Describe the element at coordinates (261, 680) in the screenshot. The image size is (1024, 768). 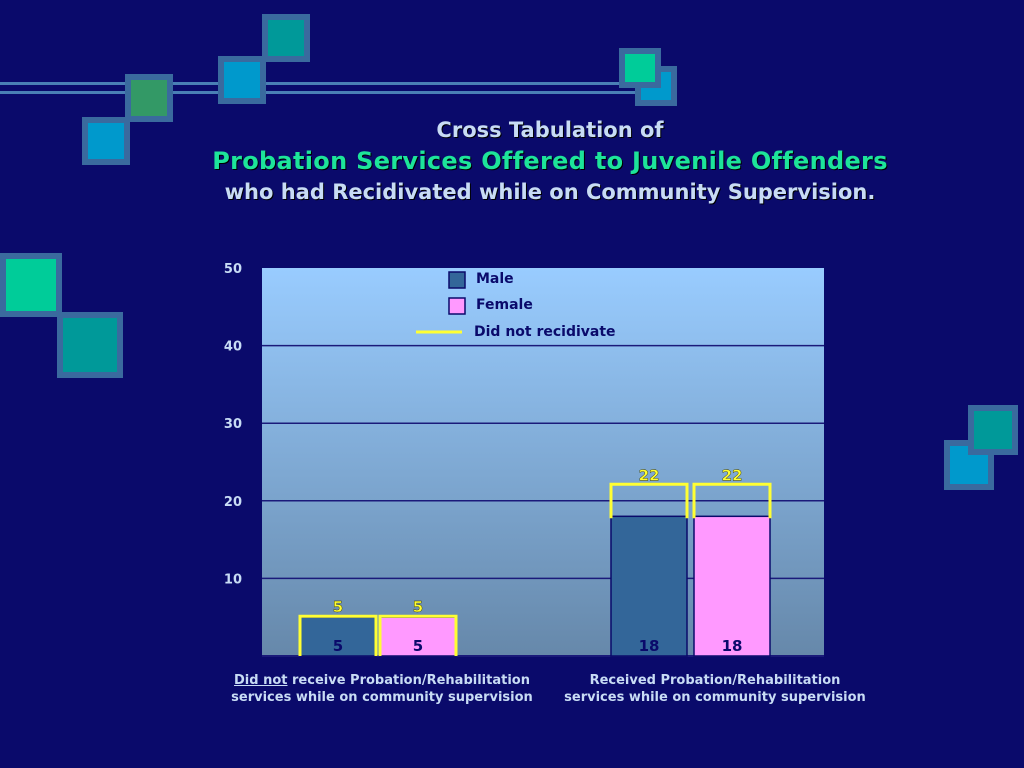
I see `category-label-0-emph: Did not` at that location.